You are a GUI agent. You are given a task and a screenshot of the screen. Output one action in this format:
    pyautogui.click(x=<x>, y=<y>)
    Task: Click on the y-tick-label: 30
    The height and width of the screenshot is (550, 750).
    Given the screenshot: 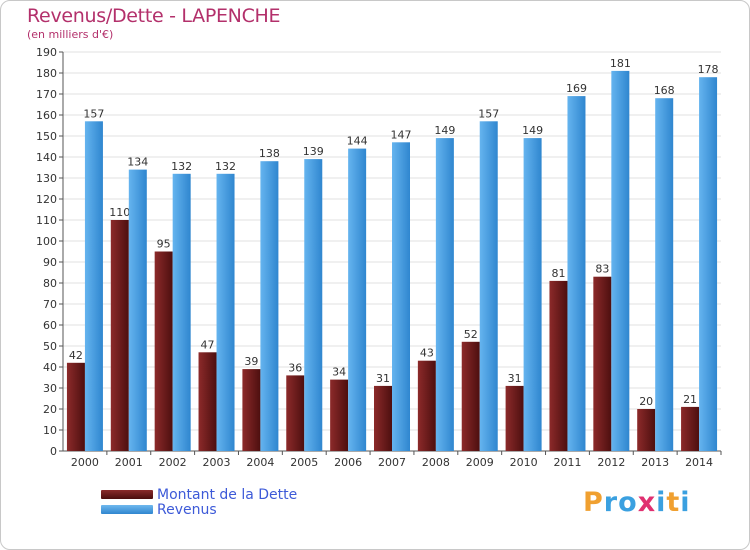 What is the action you would take?
    pyautogui.click(x=50, y=388)
    